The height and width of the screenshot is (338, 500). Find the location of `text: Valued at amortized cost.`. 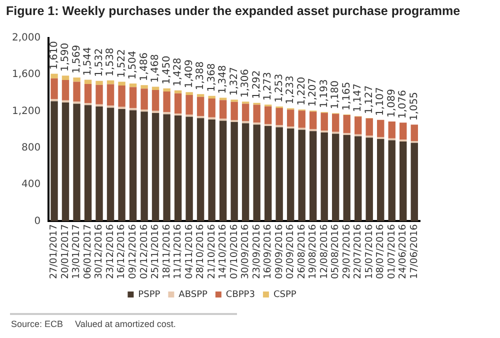

text: Valued at amortized cost. is located at coordinates (125, 324).